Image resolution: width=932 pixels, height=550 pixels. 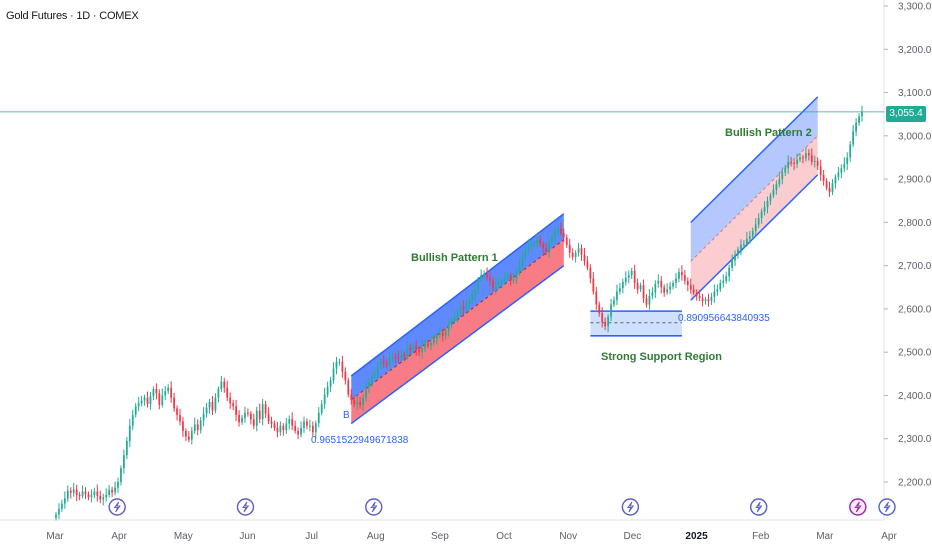 What do you see at coordinates (858, 507) in the screenshot?
I see `flash-icon-active` at bounding box center [858, 507].